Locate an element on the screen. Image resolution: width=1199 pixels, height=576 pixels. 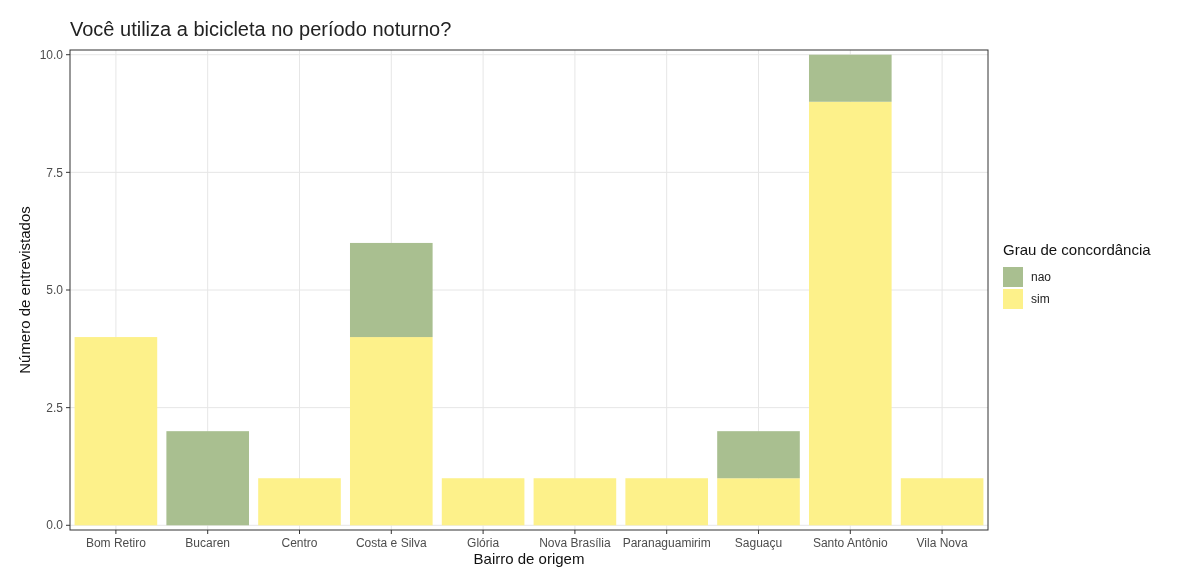
y-tick-label: 7.5 is located at coordinates (55, 172).